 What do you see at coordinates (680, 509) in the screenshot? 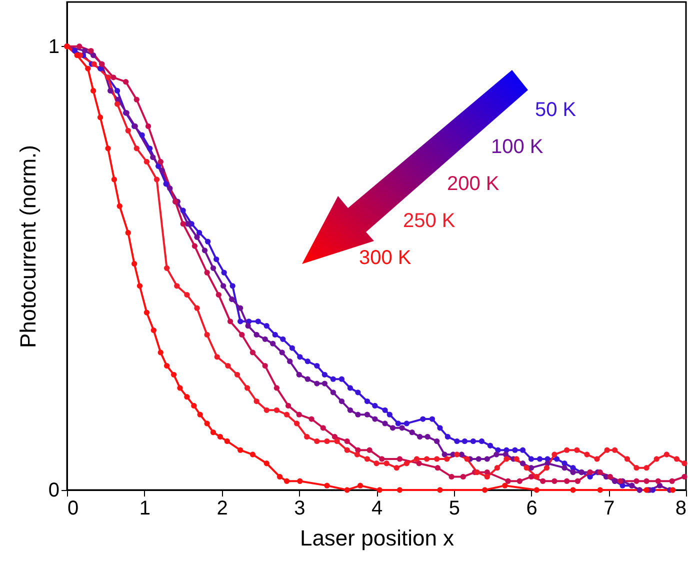
I see `x-tick-label: 8` at bounding box center [680, 509].